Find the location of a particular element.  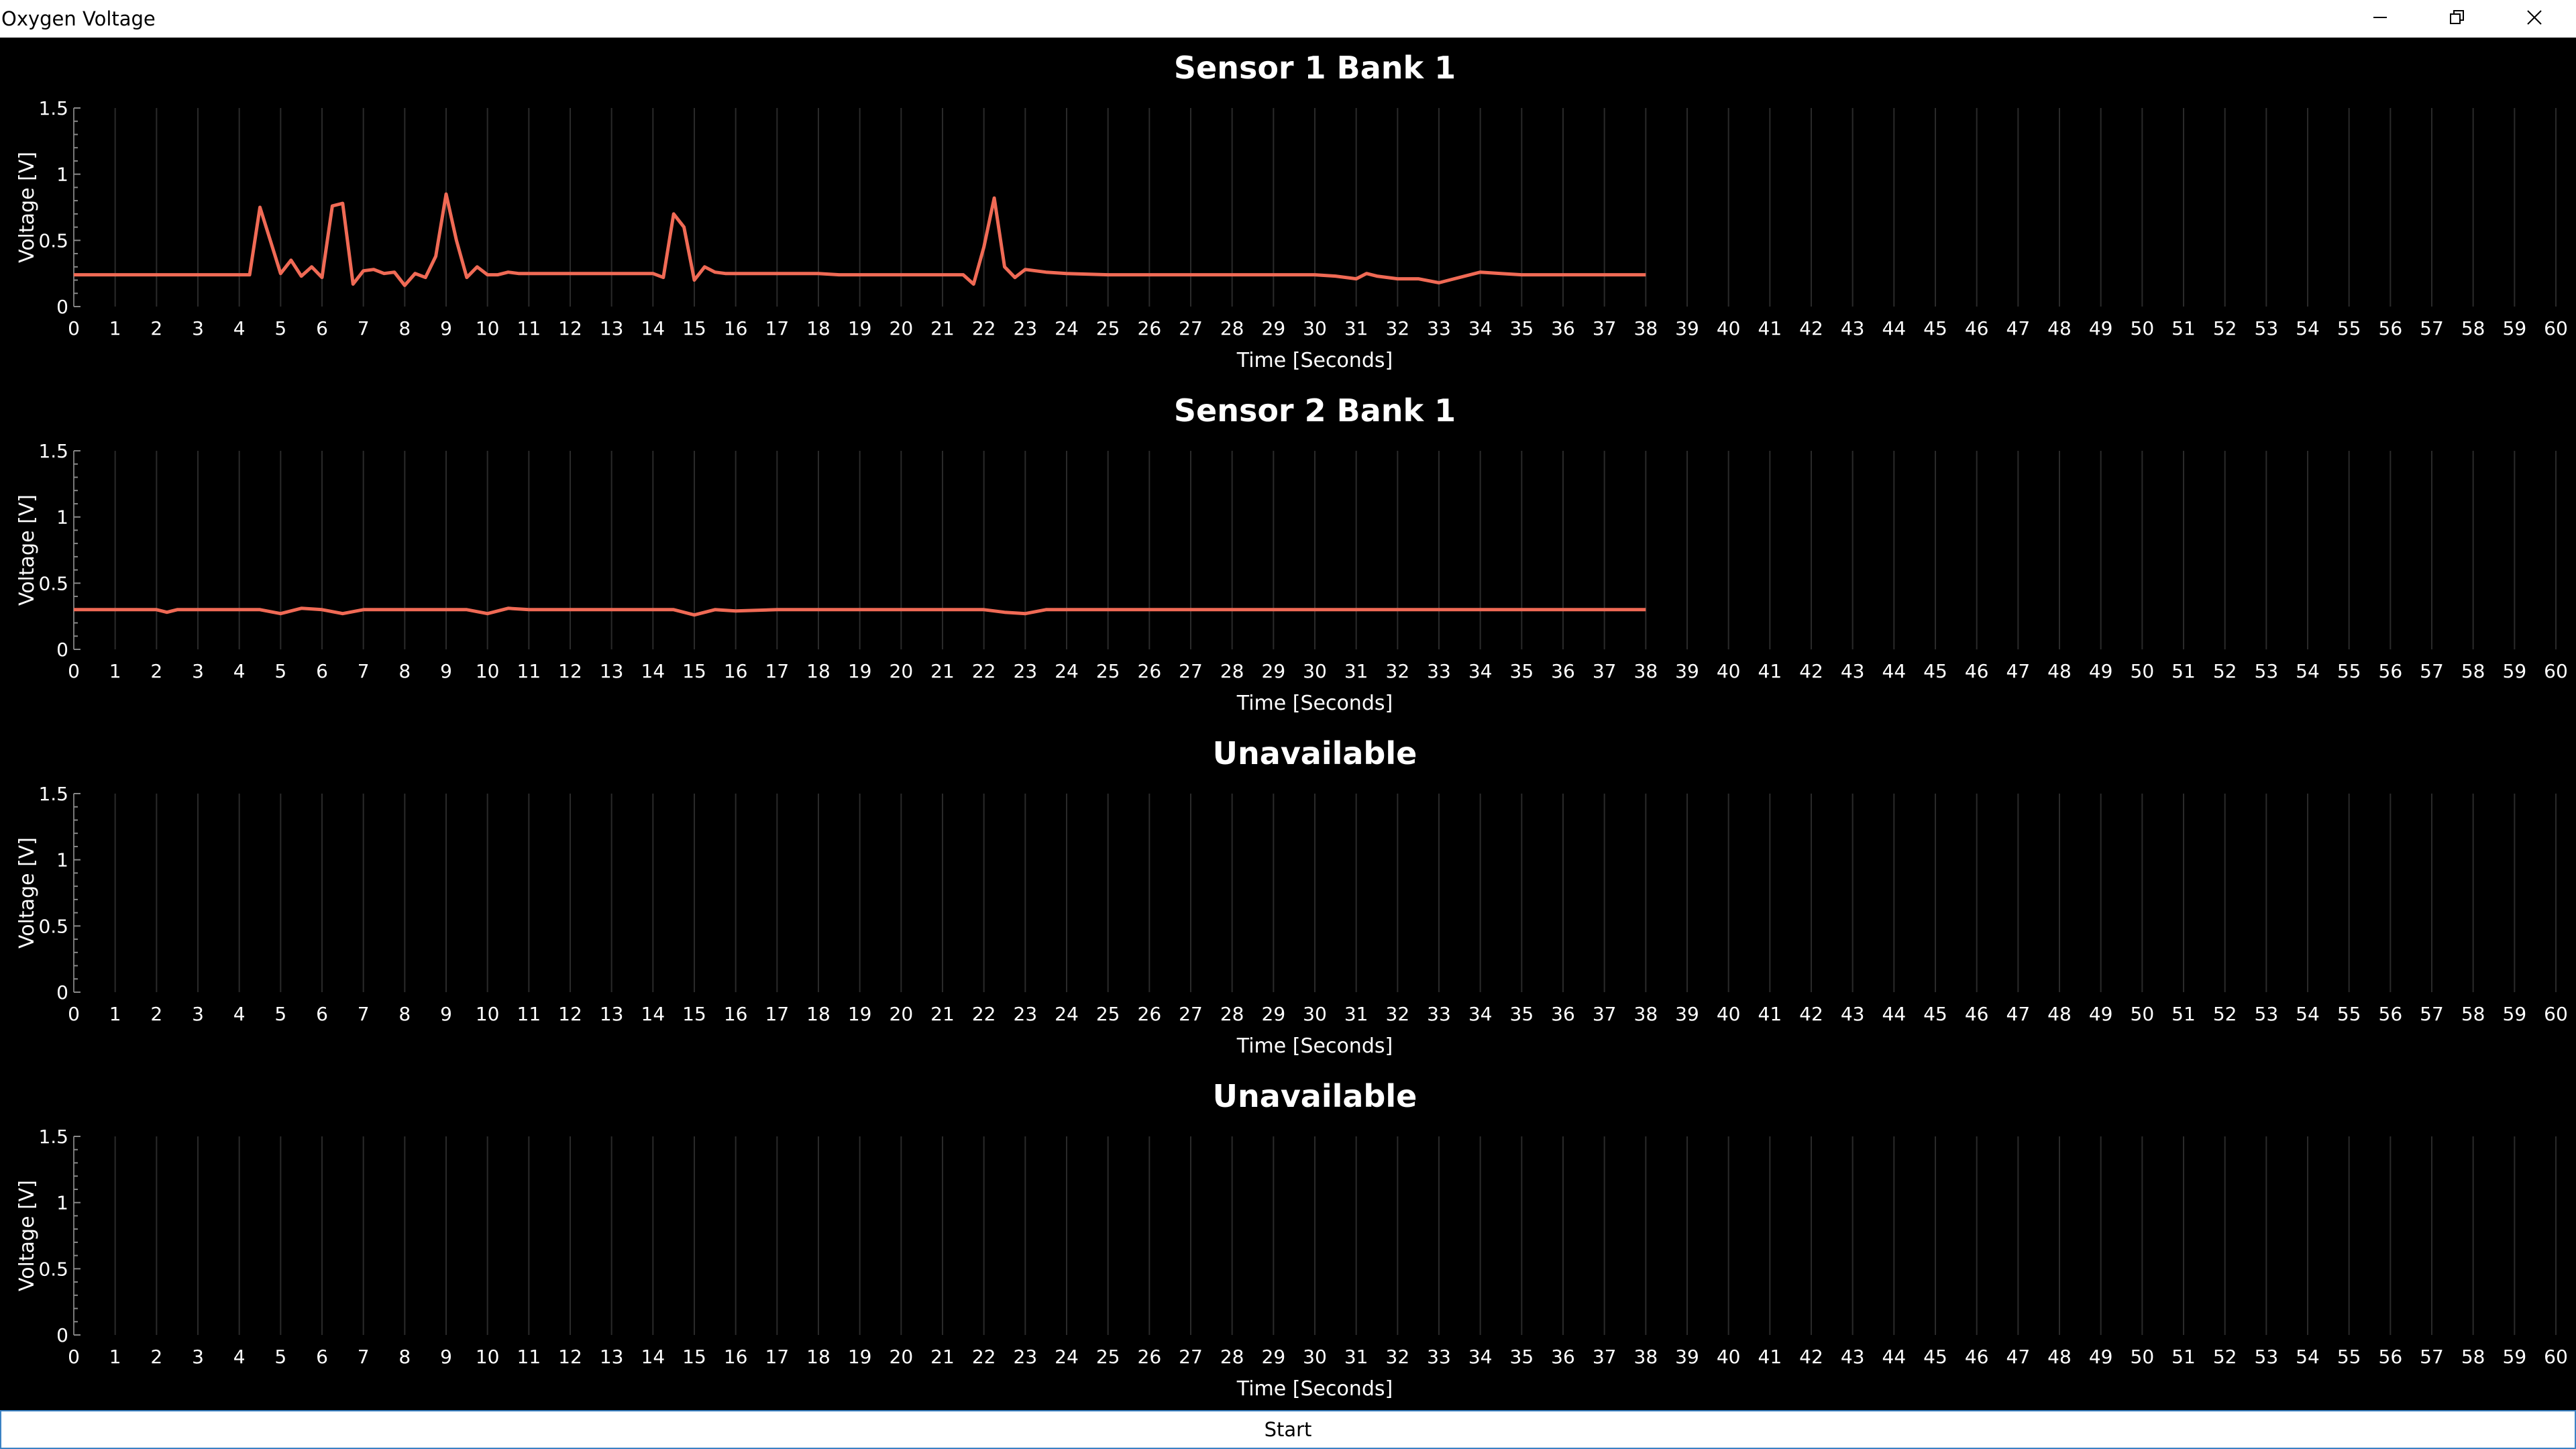

minimize-button is located at coordinates (2379, 19).